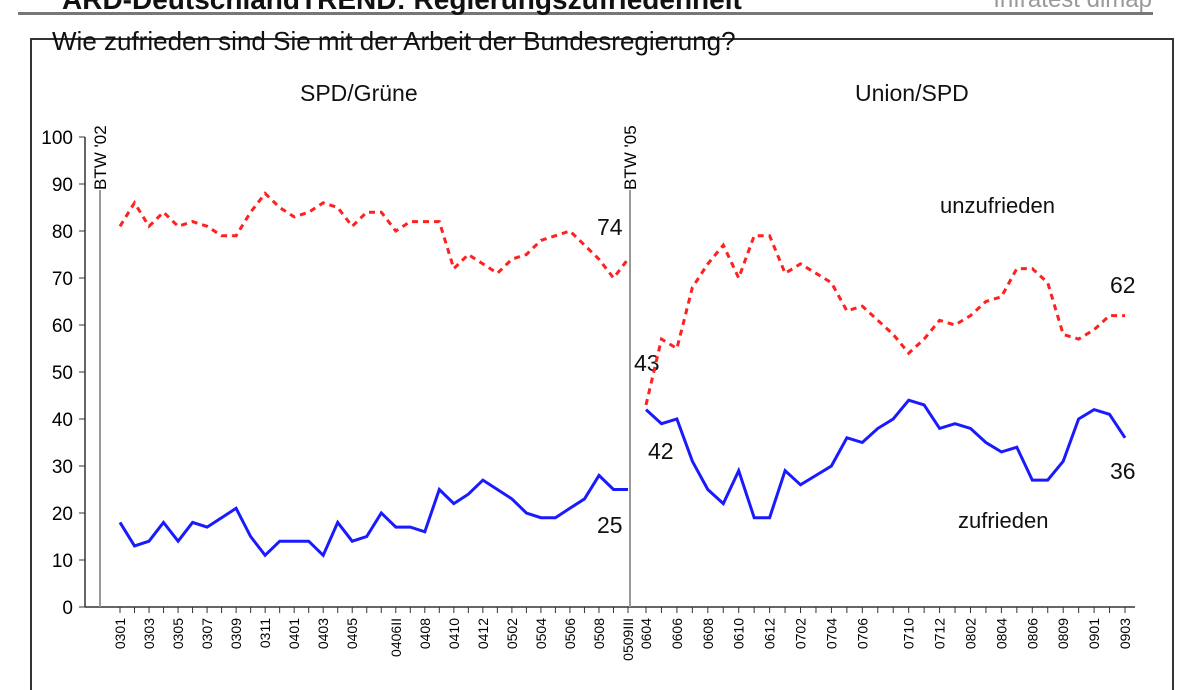 The image size is (1200, 690). Describe the element at coordinates (1094, 633) in the screenshot. I see `x-tick-label: 0901` at that location.